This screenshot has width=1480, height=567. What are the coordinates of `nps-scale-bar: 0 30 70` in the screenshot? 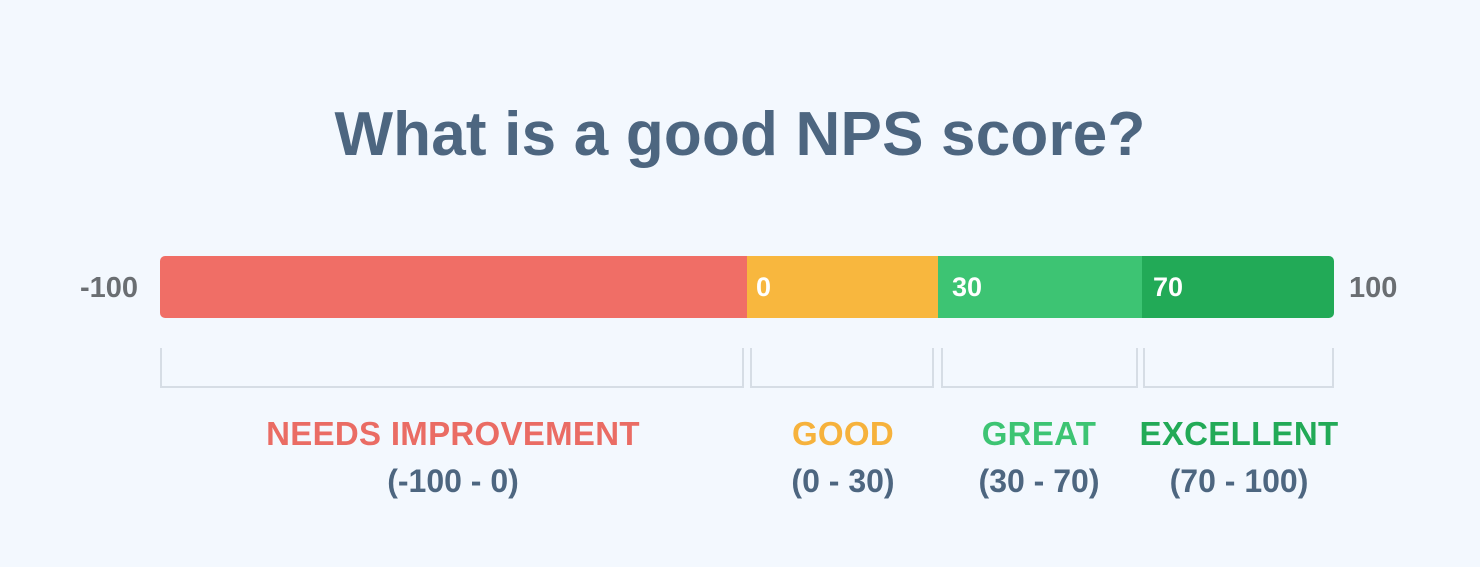 It's located at (747, 287).